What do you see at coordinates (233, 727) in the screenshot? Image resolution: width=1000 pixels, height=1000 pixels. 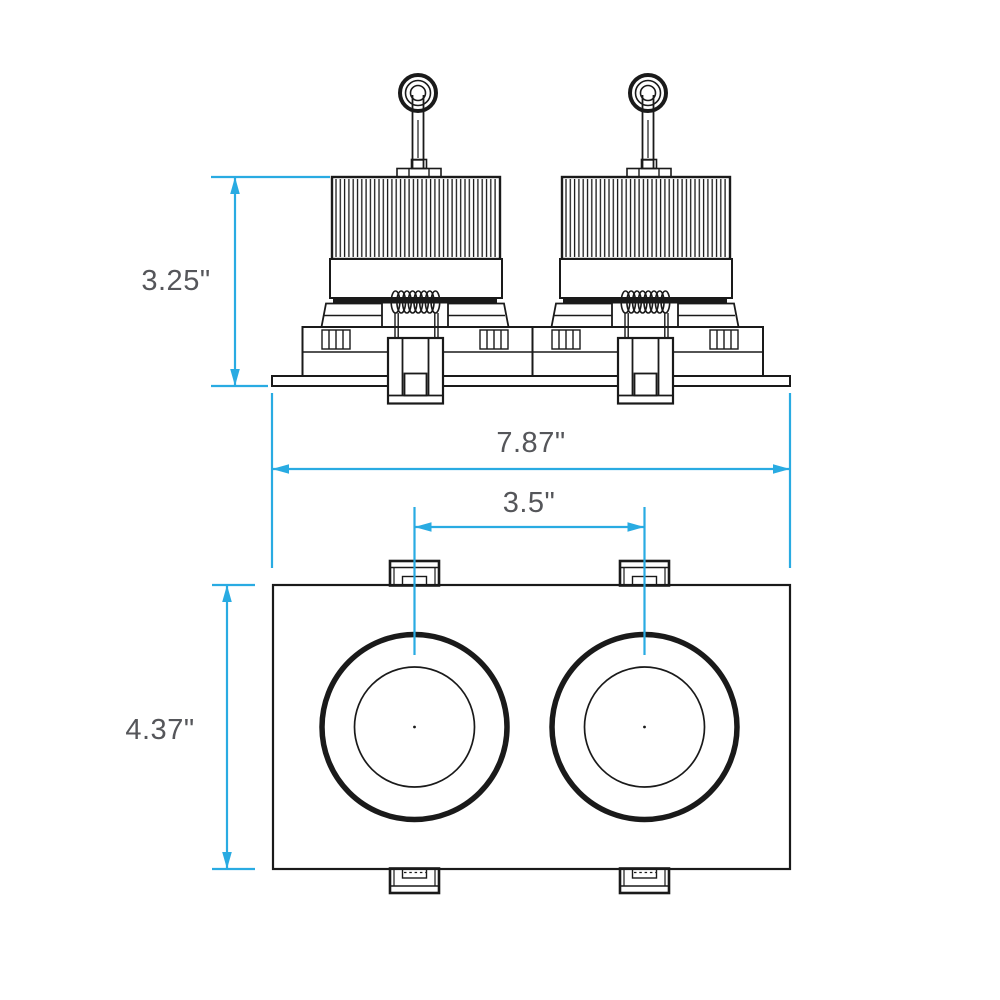 I see `dimension-housing-depth` at bounding box center [233, 727].